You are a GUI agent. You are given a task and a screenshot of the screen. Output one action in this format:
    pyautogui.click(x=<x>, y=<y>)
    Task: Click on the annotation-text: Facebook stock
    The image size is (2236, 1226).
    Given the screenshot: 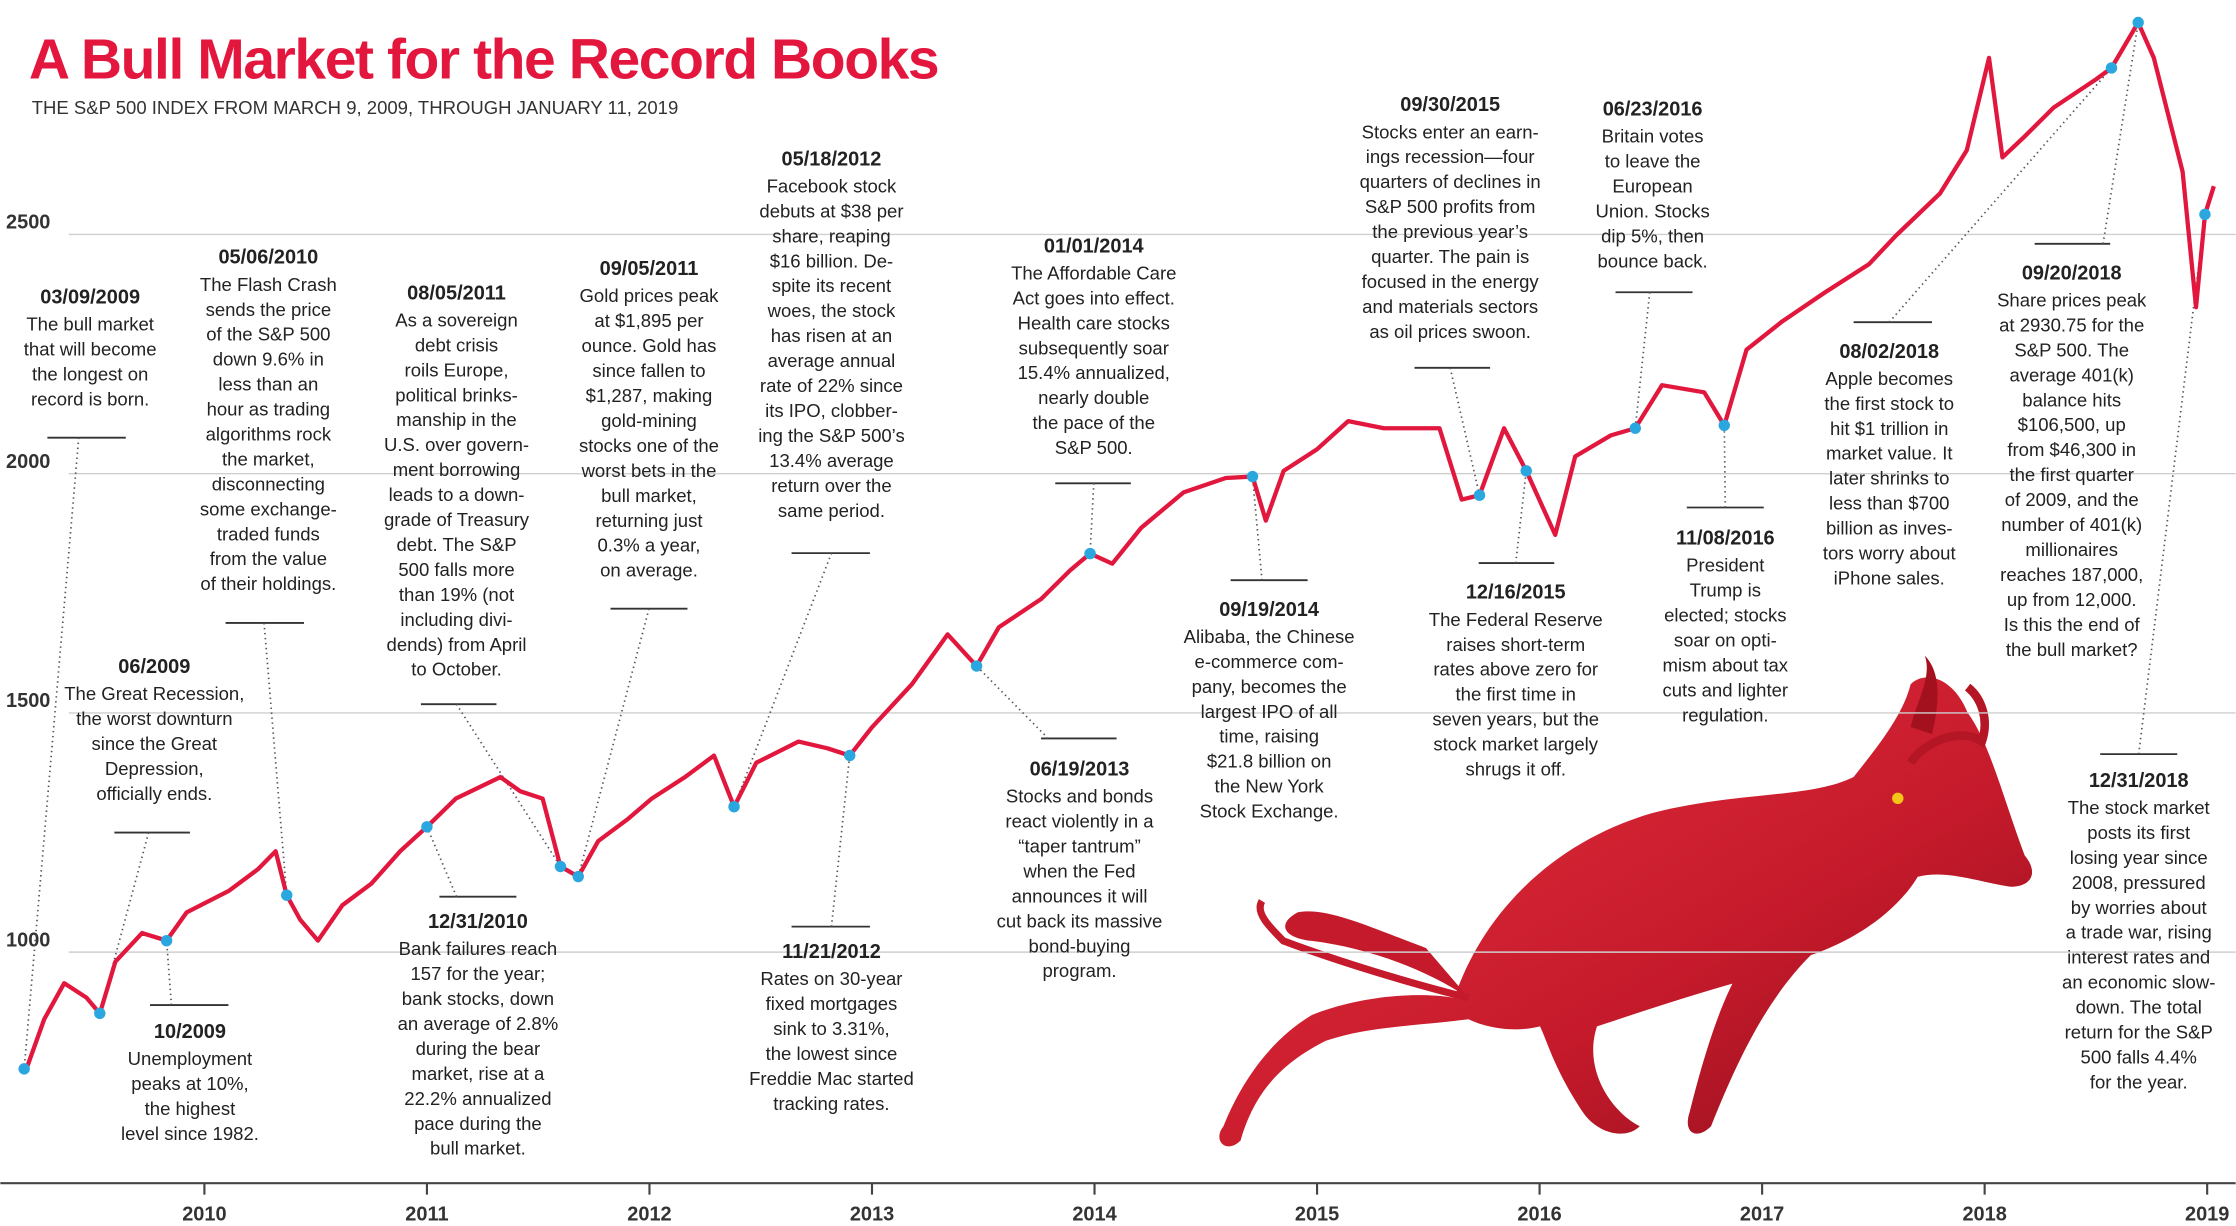 What is the action you would take?
    pyautogui.click(x=832, y=185)
    